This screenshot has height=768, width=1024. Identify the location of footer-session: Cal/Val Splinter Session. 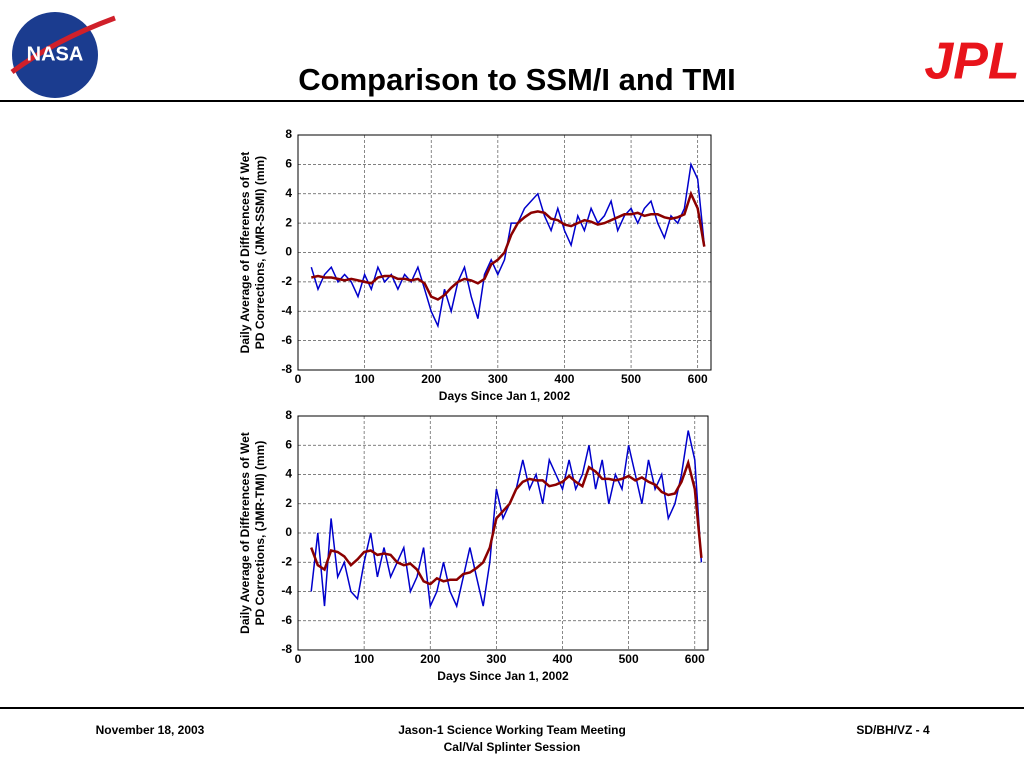
(512, 747).